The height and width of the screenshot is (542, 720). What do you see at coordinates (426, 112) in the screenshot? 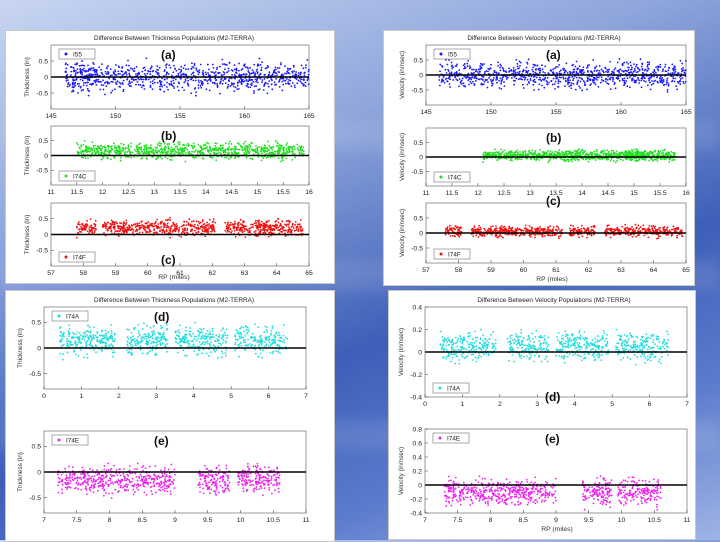
I see `x-tick-label: 145` at bounding box center [426, 112].